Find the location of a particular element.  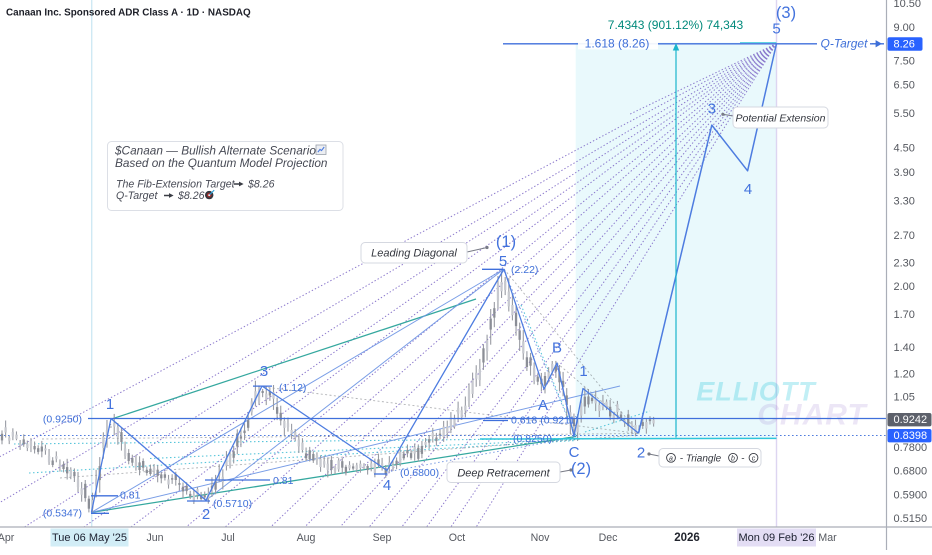

svg-text: 2.70 is located at coordinates (904, 236).